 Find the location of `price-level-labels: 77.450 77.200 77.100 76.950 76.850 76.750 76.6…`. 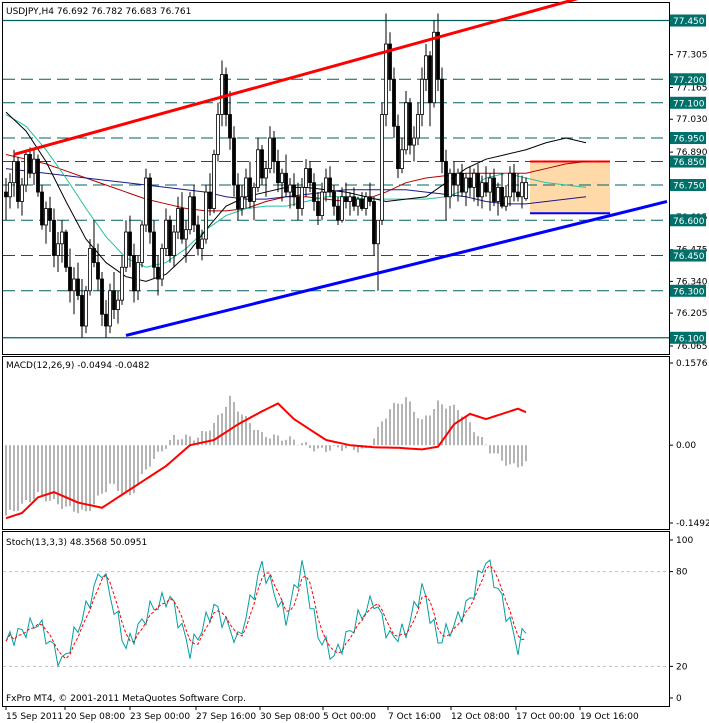

price-level-labels: 77.450 77.200 77.100 76.950 76.850 76.750 76.6… is located at coordinates (688, 179).